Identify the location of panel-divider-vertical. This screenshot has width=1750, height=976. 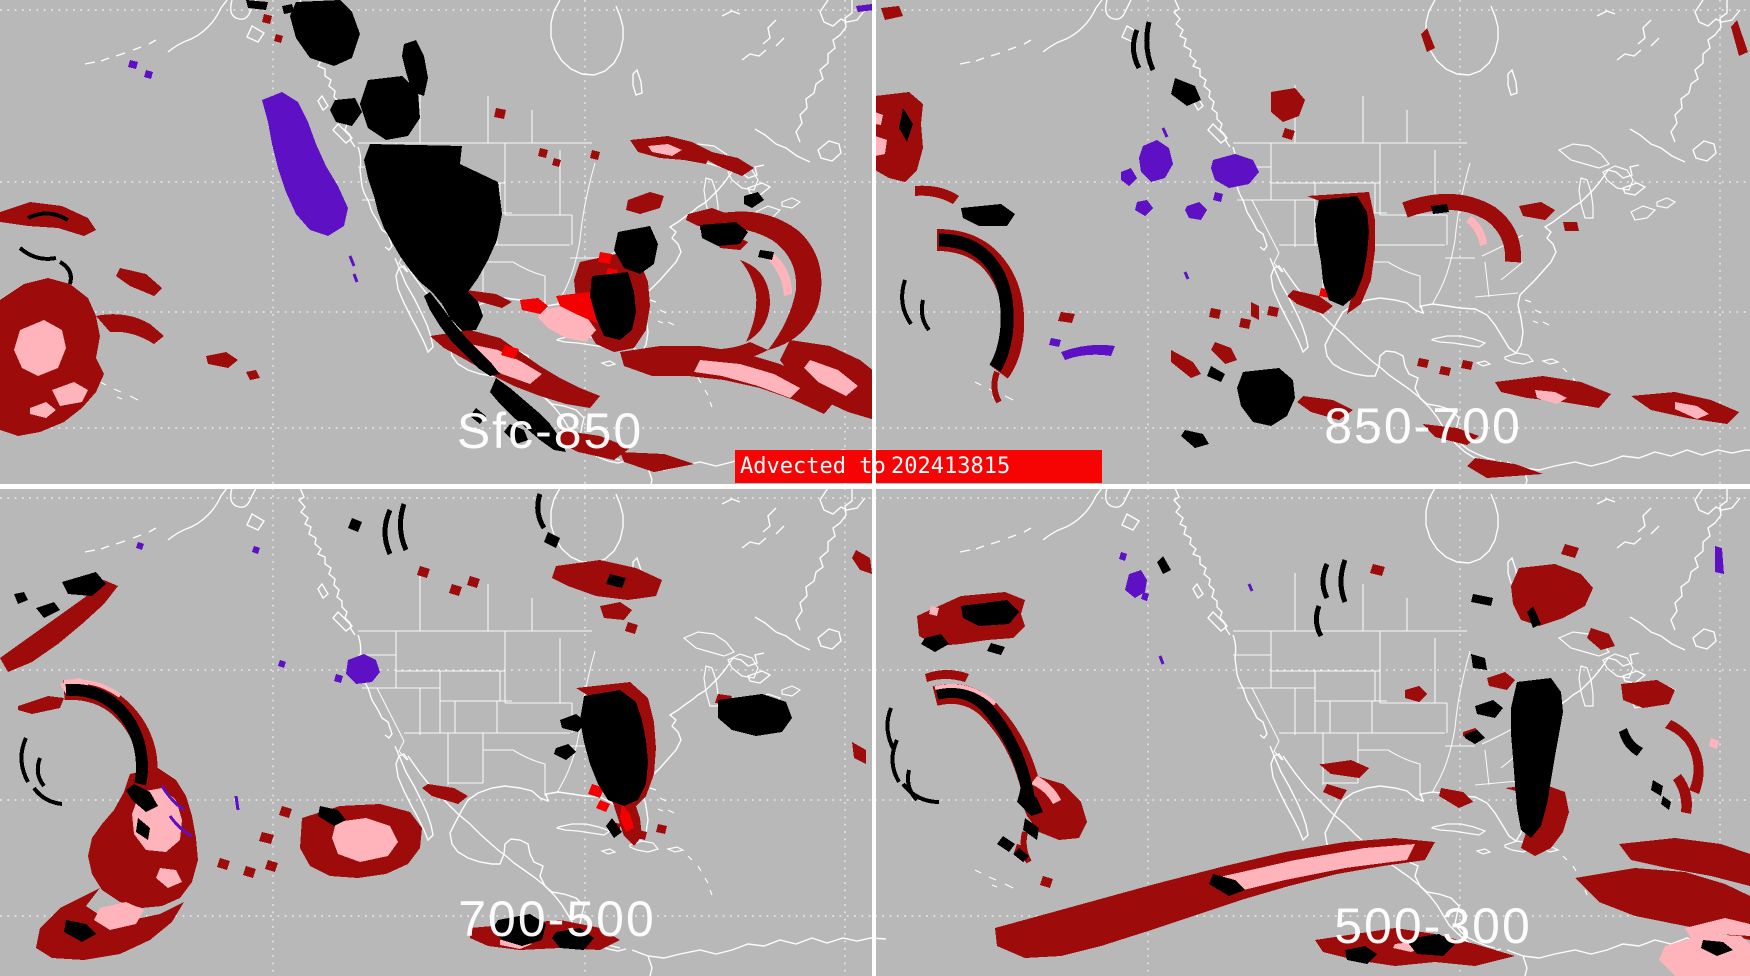
(874, 488).